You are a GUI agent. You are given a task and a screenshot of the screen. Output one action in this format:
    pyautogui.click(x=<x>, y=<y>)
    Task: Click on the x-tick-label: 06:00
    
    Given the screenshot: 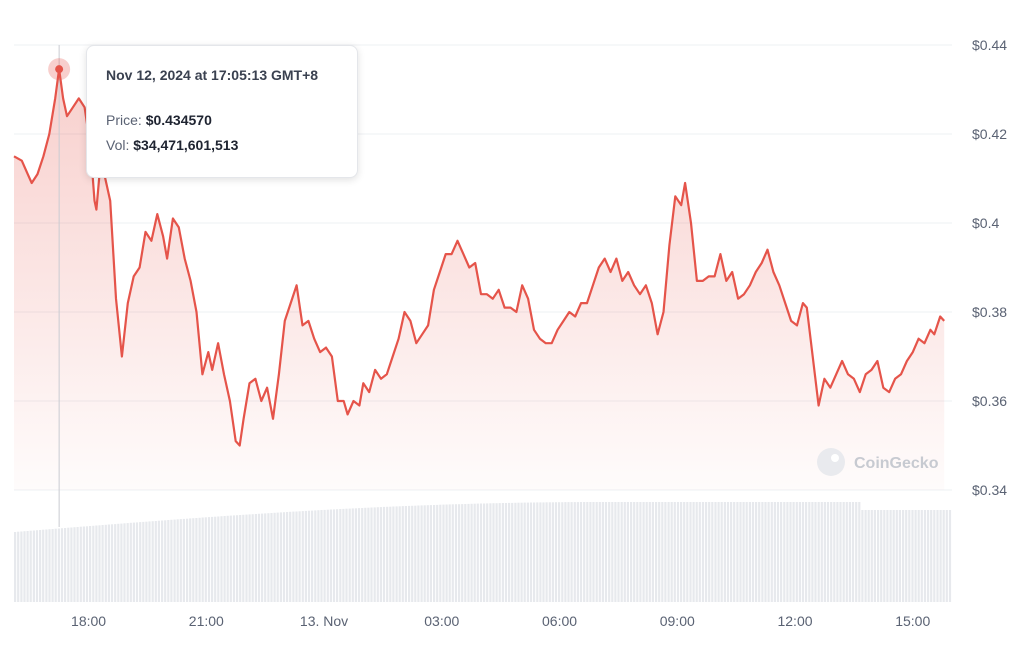 What is the action you would take?
    pyautogui.click(x=559, y=621)
    